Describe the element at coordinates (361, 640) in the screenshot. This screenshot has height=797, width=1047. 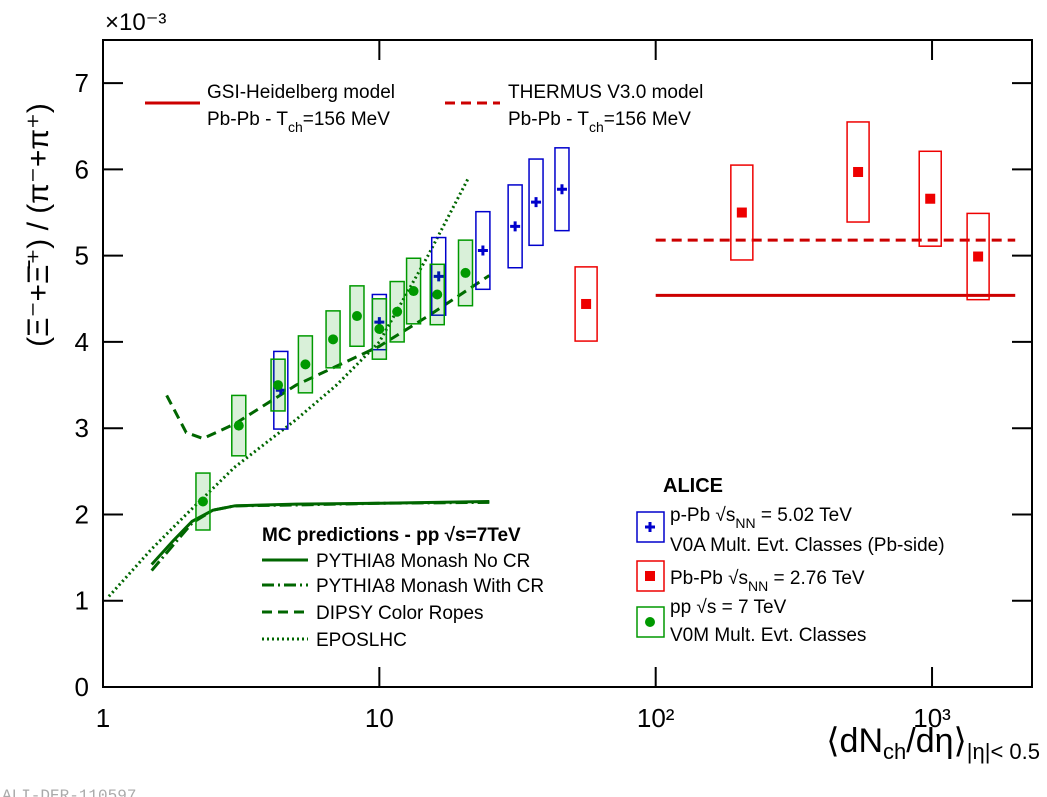
I see `legend-label: EPOSLHC` at that location.